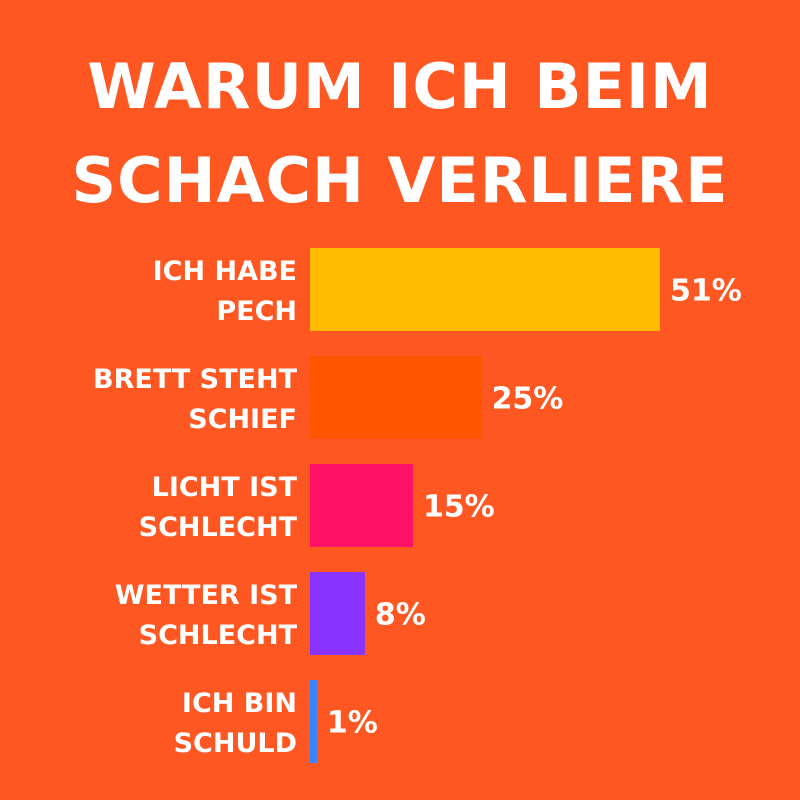 Image resolution: width=800 pixels, height=800 pixels. I want to click on category-label-4-line-1: WETTER IST, so click(206, 595).